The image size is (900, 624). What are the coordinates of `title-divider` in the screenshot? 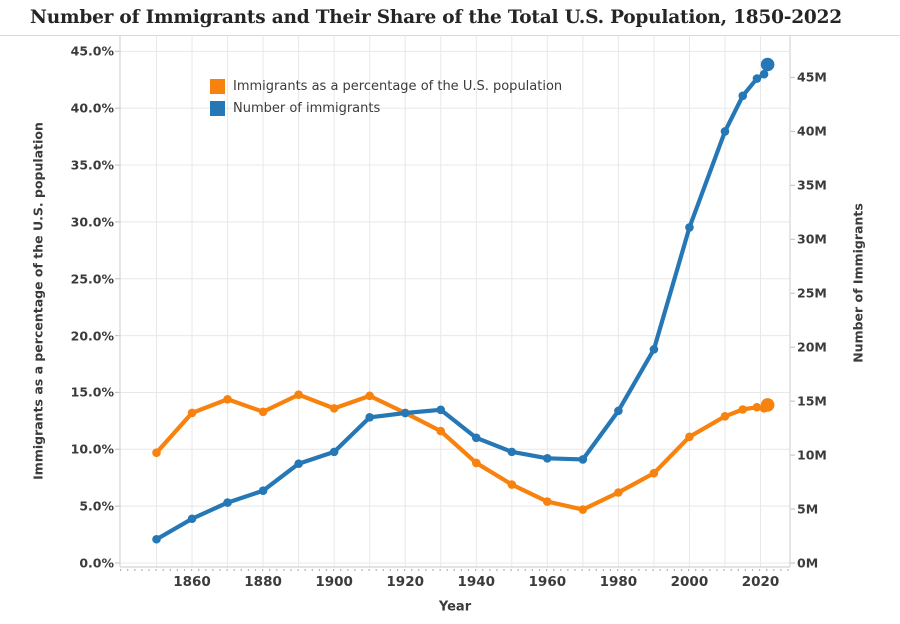 It's located at (450, 35).